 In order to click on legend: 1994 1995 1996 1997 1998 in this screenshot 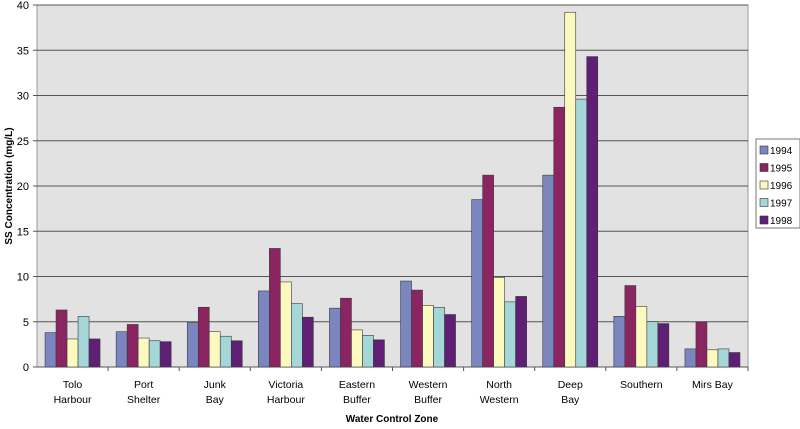, I will do `click(777, 183)`.